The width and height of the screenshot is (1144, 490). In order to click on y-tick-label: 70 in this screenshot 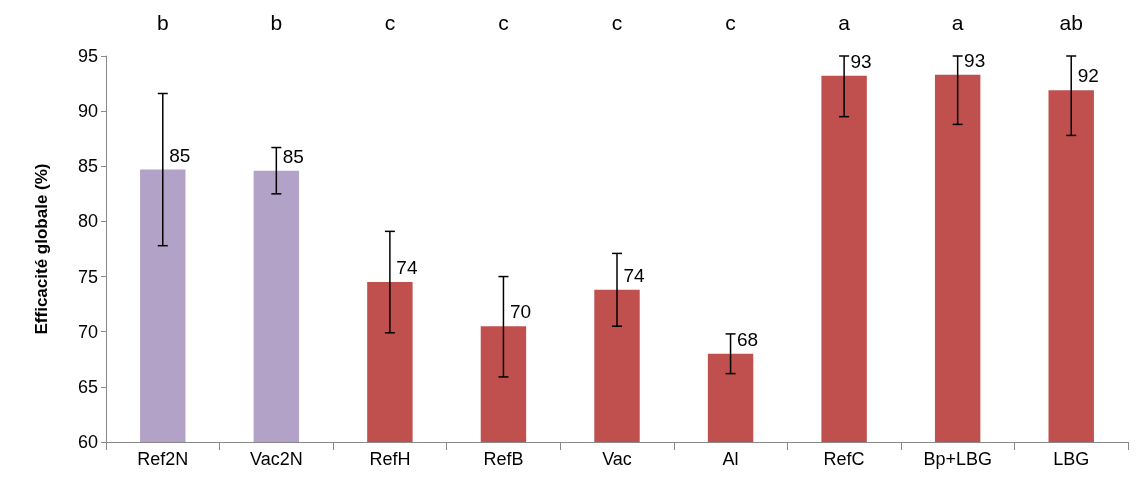, I will do `click(87, 331)`.